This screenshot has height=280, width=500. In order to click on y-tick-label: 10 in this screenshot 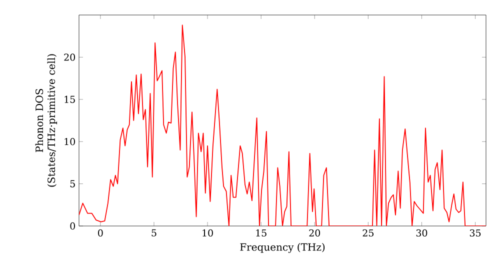, I will do `click(70, 142)`.